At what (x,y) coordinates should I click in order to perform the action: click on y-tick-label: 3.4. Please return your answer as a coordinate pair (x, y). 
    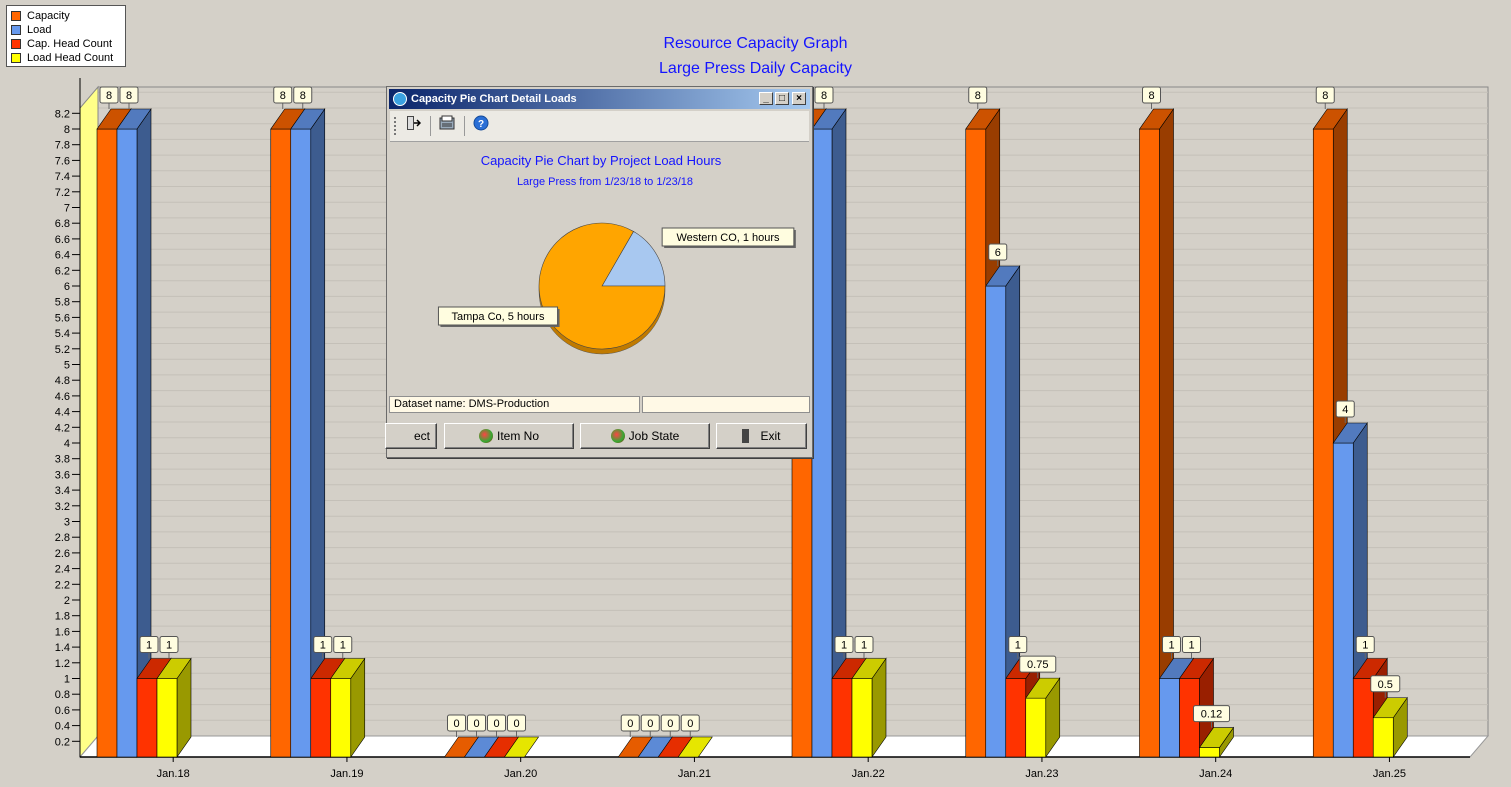
    Looking at the image, I should click on (62, 491).